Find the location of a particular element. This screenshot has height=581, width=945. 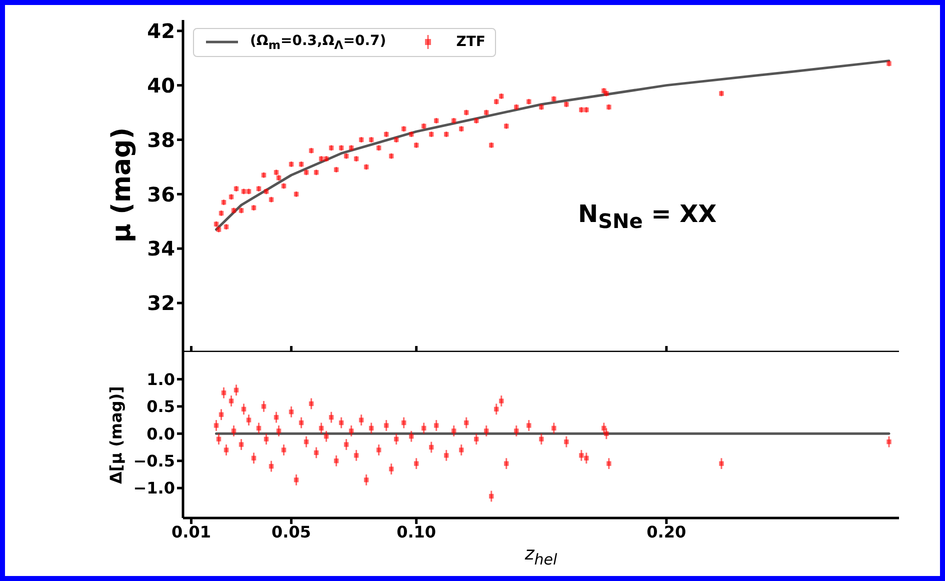

y-tick-label: 34 is located at coordinates (161, 248).